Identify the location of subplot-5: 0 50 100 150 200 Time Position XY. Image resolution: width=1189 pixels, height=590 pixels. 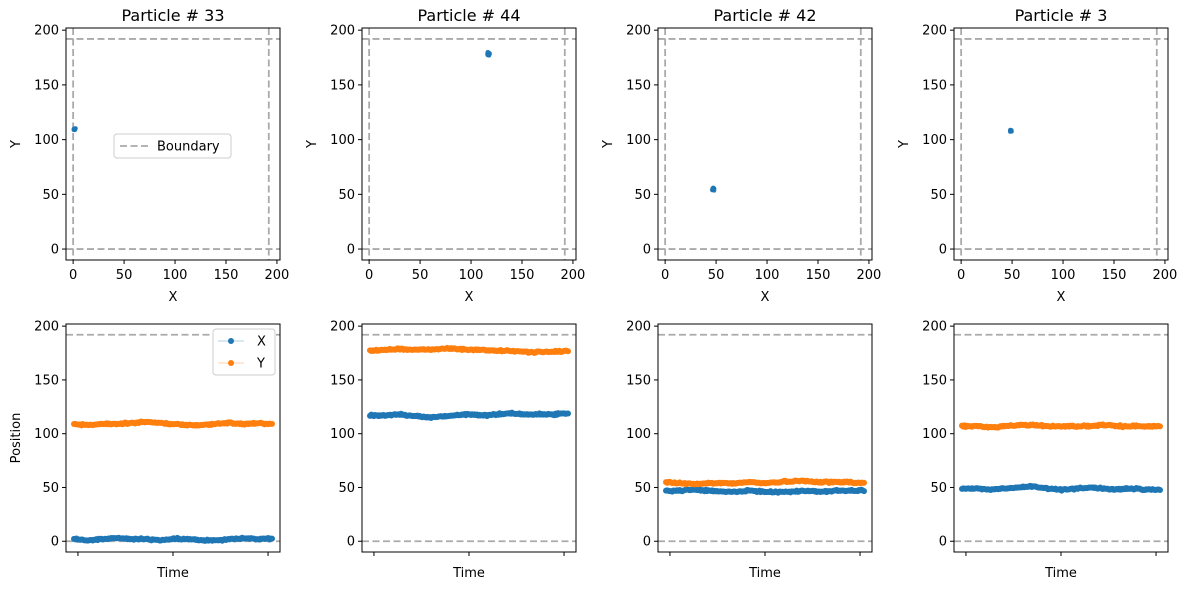
(145, 450).